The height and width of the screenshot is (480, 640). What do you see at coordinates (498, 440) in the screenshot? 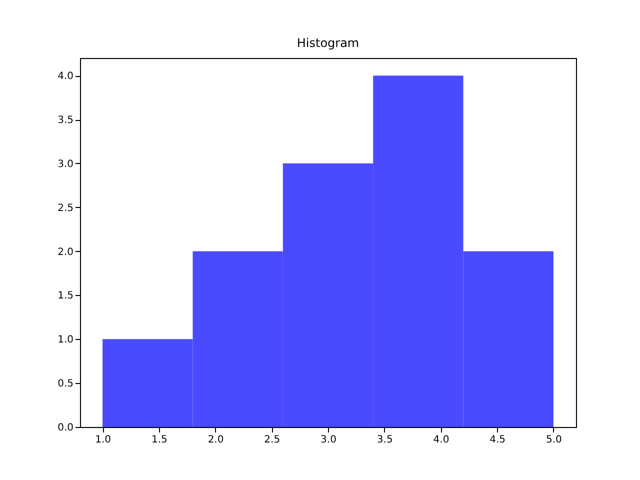
I see `x-tick-label: 4.5` at bounding box center [498, 440].